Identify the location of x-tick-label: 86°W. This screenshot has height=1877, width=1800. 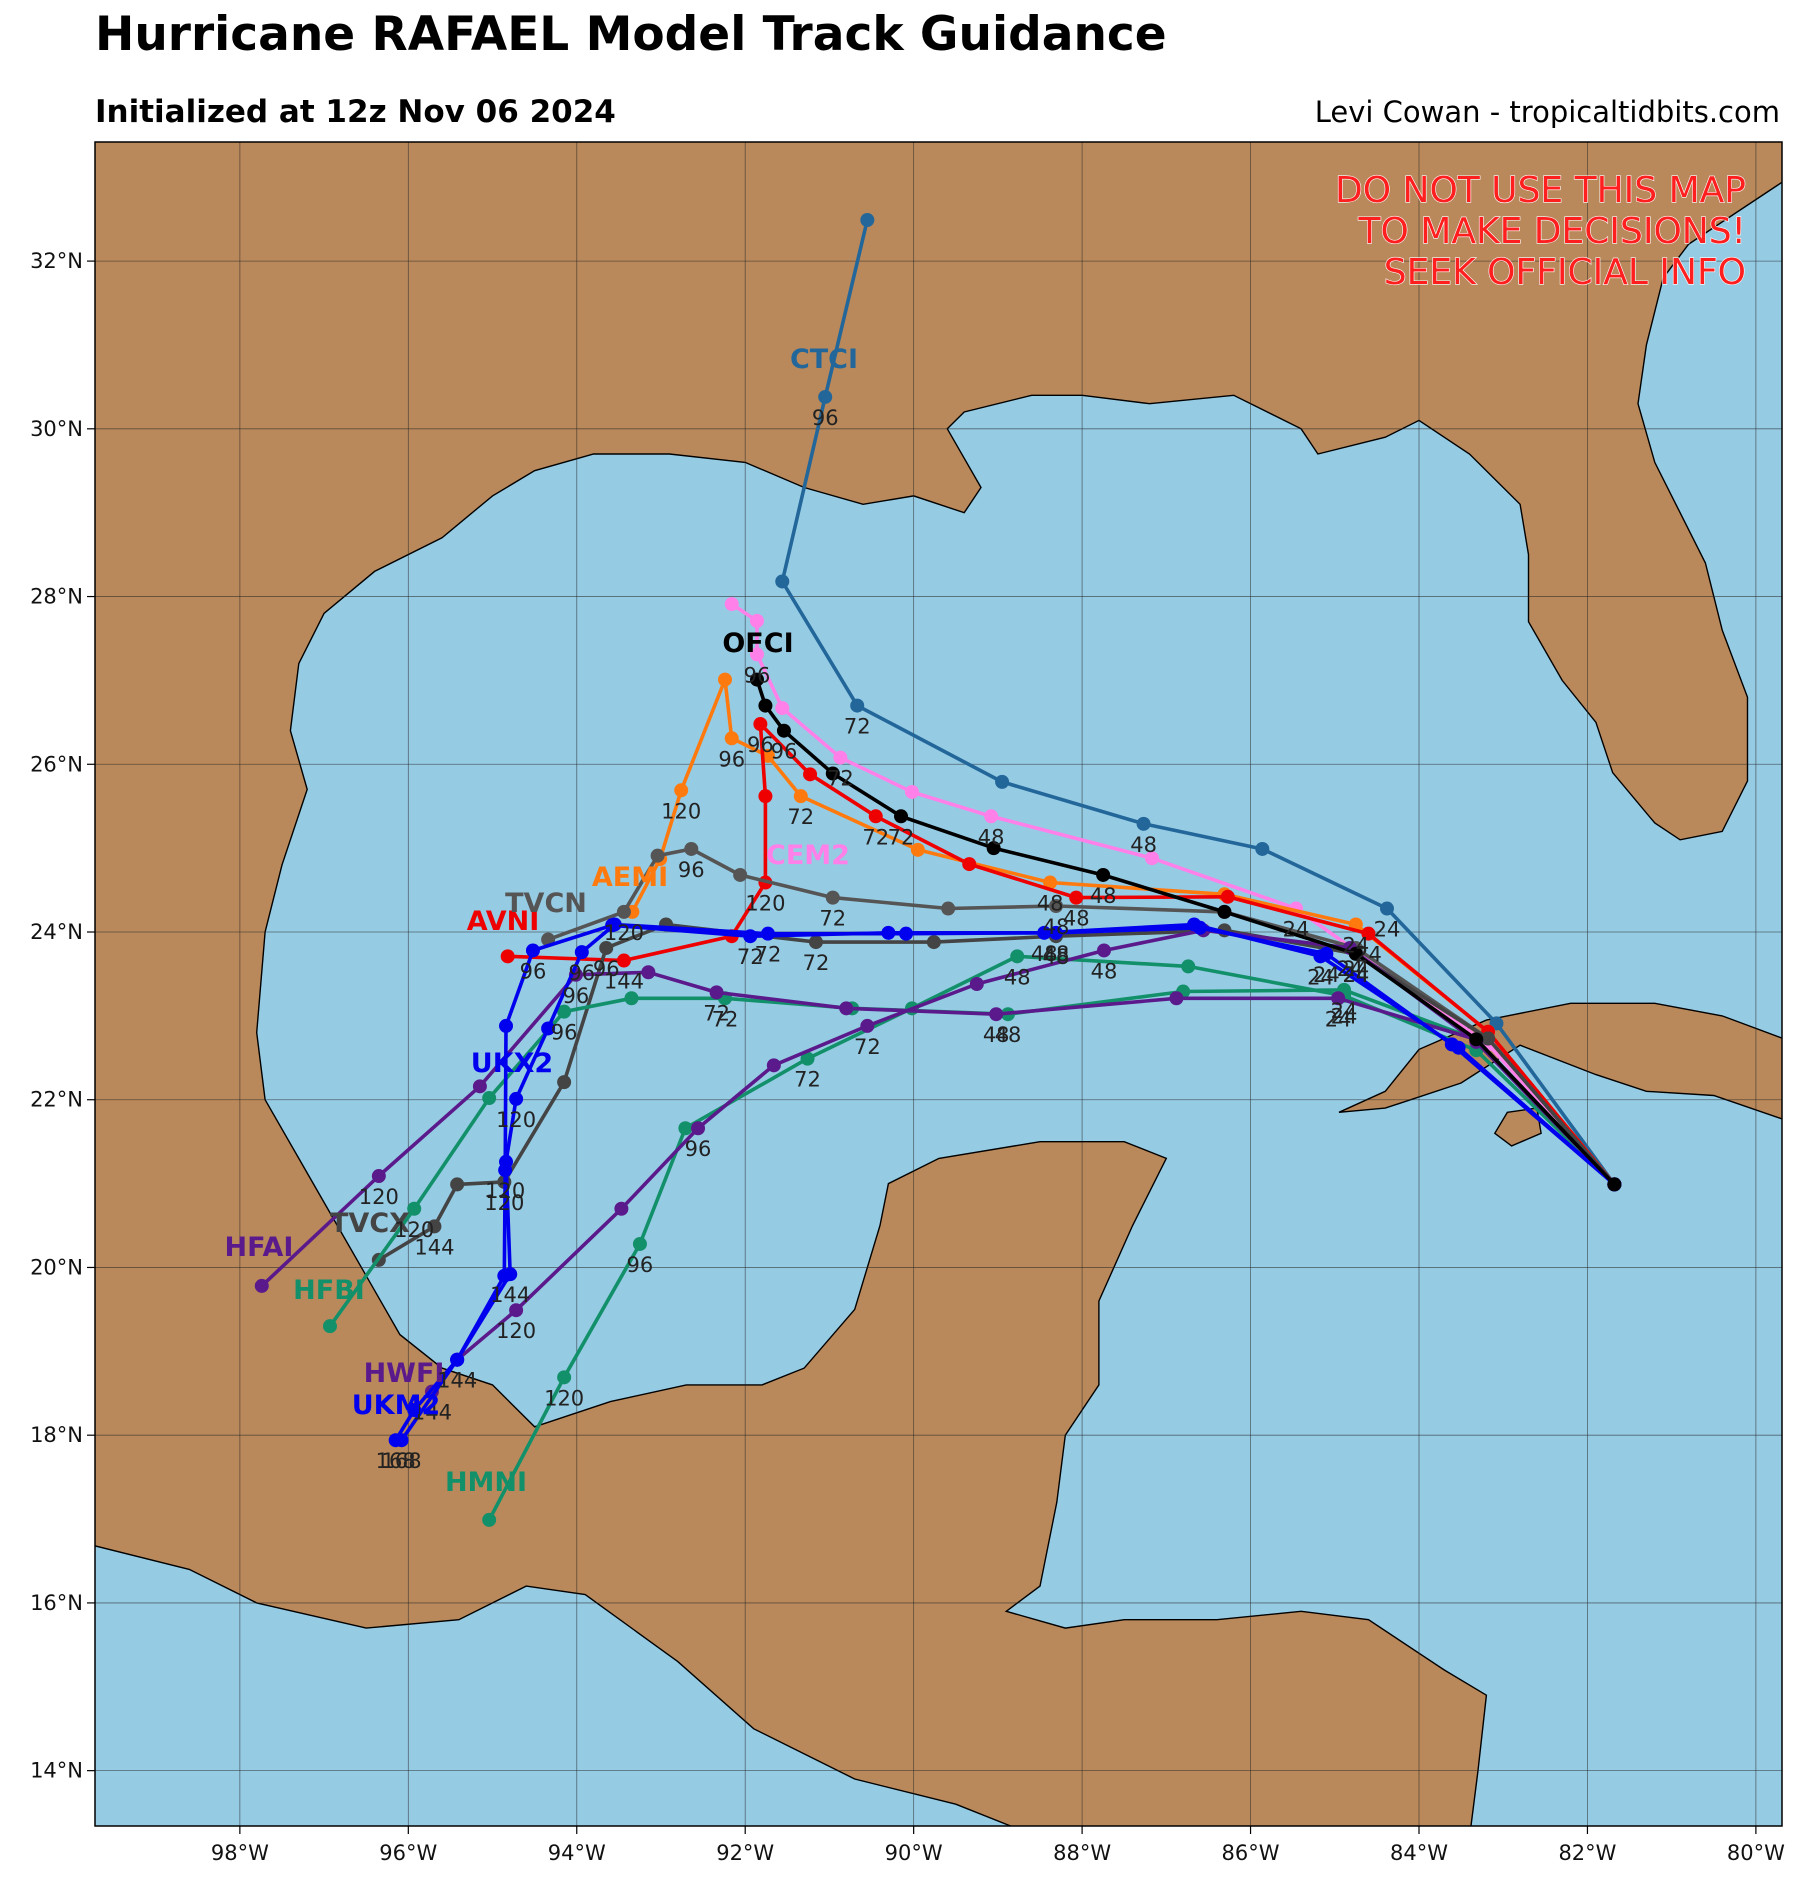
(1251, 1853).